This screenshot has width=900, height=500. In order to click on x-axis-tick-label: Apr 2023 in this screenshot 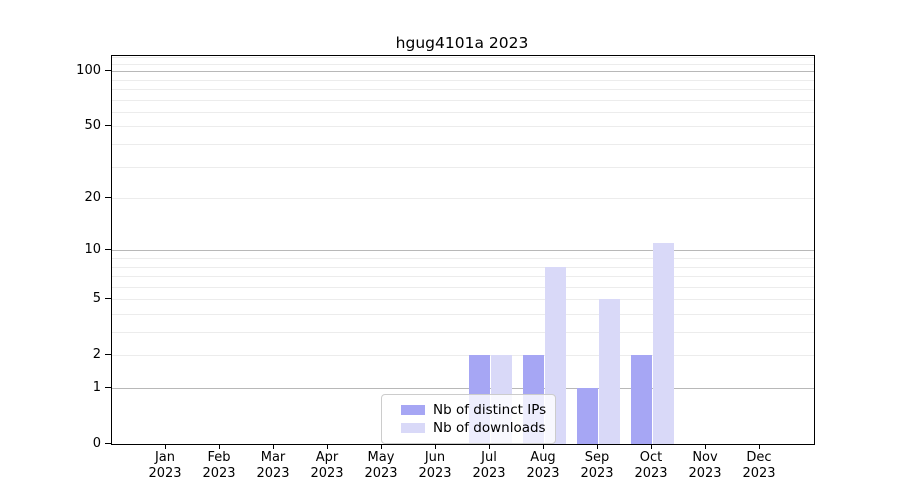, I will do `click(327, 465)`.